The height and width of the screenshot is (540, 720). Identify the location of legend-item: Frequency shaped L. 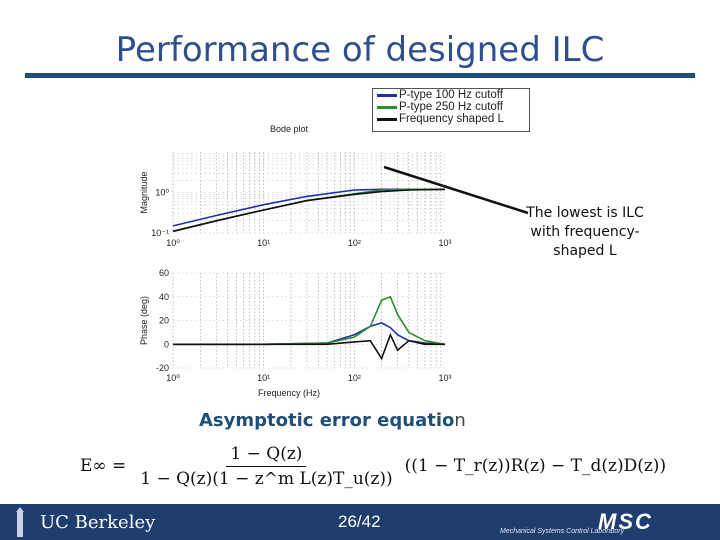
(453, 119).